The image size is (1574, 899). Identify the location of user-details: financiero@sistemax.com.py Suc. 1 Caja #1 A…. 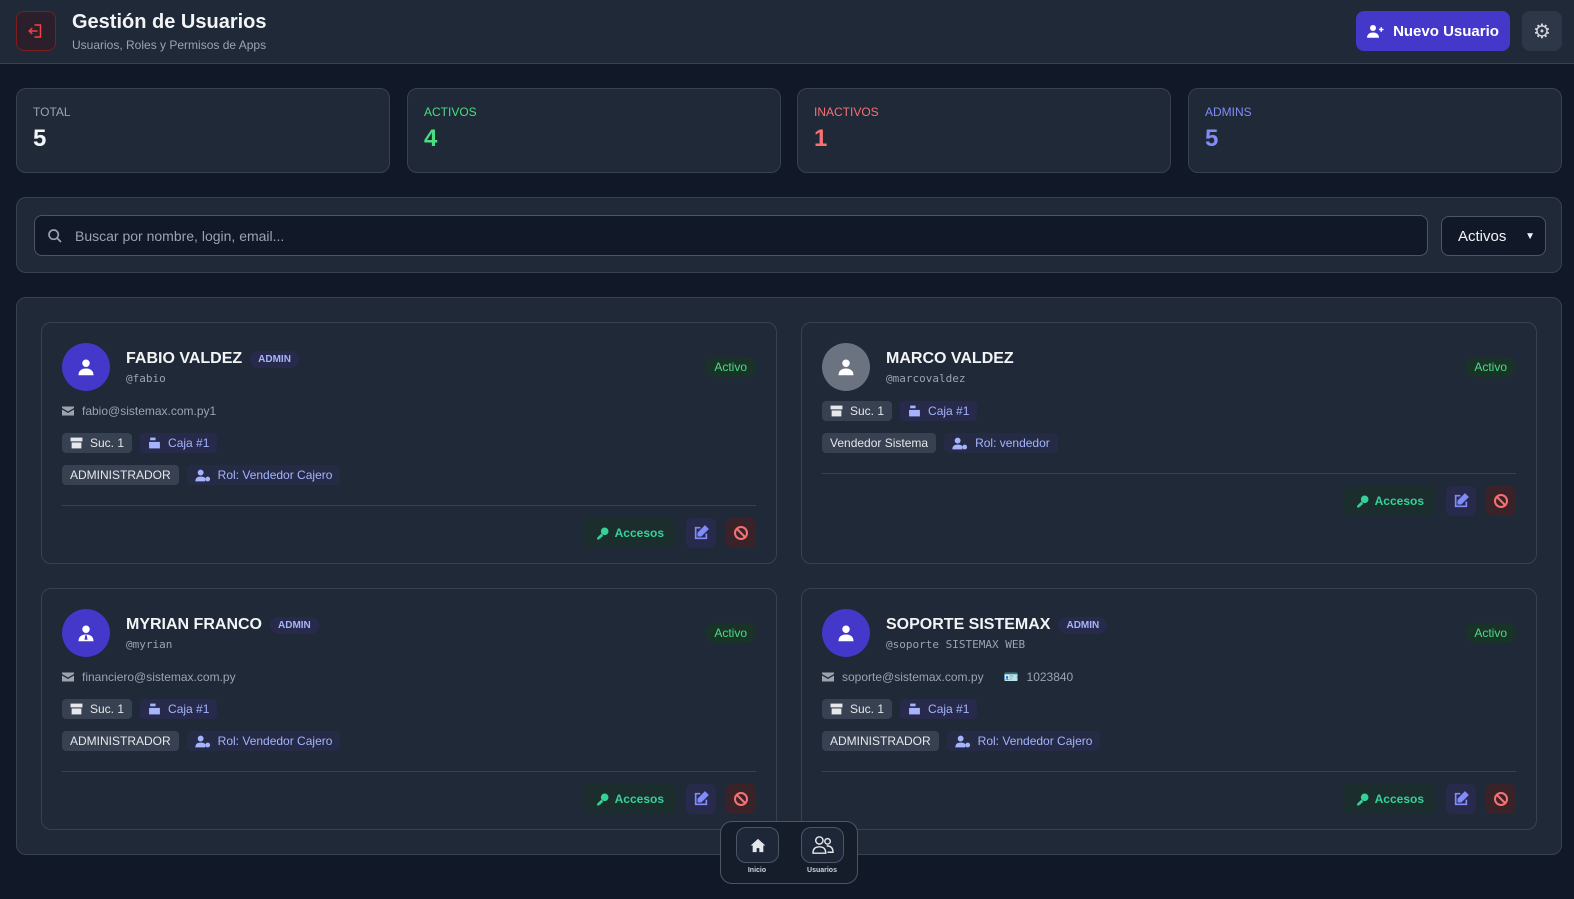
(409, 715).